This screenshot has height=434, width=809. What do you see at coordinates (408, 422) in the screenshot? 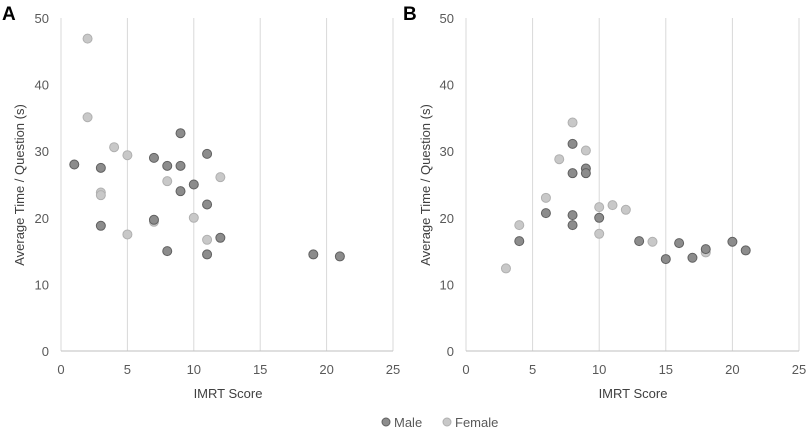
I see `legend-label-male: Male` at bounding box center [408, 422].